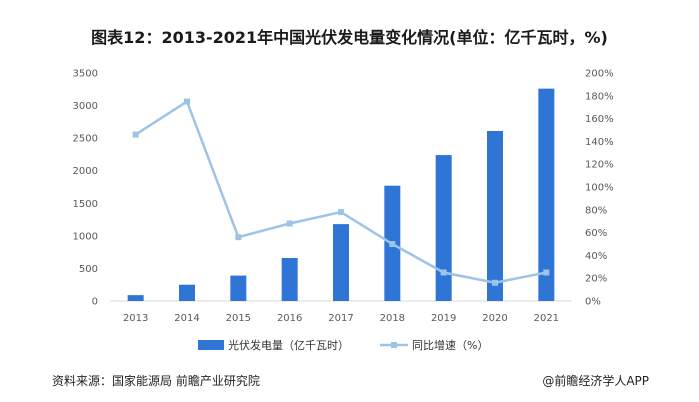 This screenshot has height=402, width=699. What do you see at coordinates (85, 74) in the screenshot?
I see `left-tick-label: 3500` at bounding box center [85, 74].